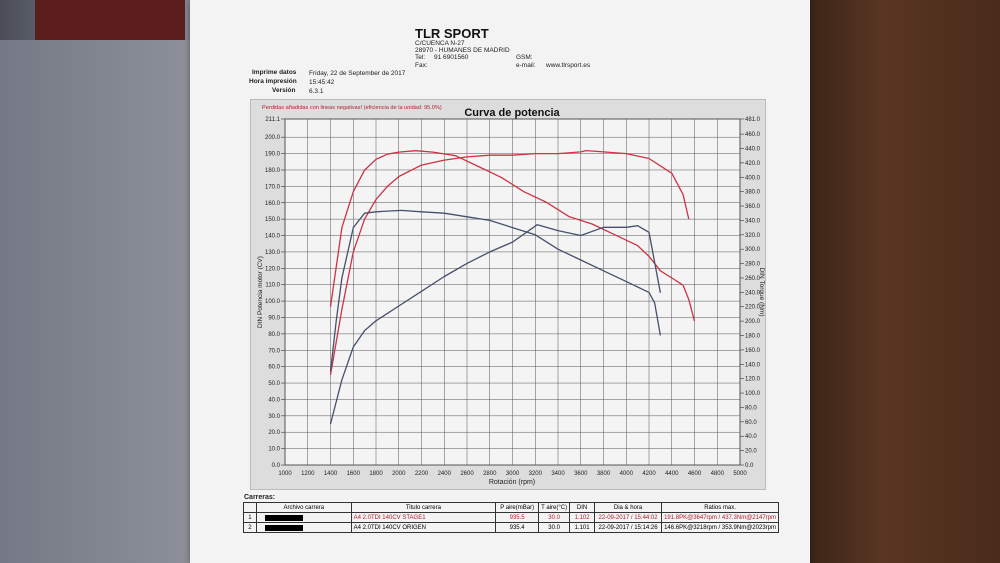 The image size is (1000, 563). Describe the element at coordinates (274, 335) in the screenshot. I see `y-tick-label: 80.0` at that location.